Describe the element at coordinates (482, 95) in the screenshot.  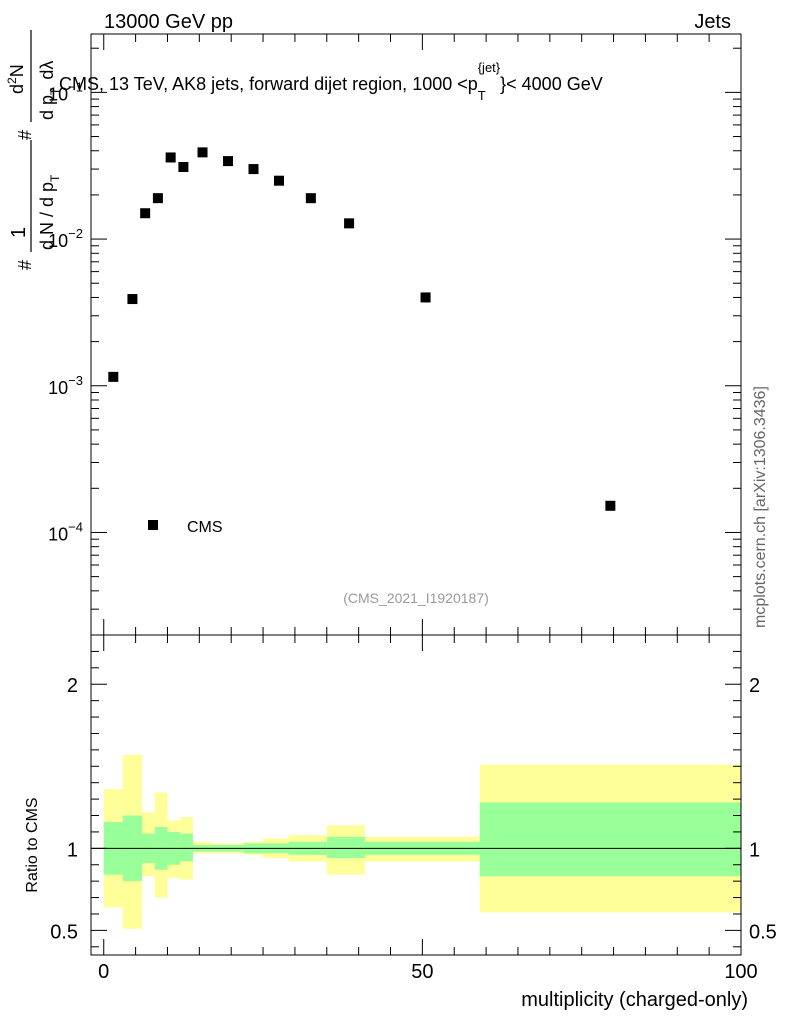
I see `title-sub: T` at that location.